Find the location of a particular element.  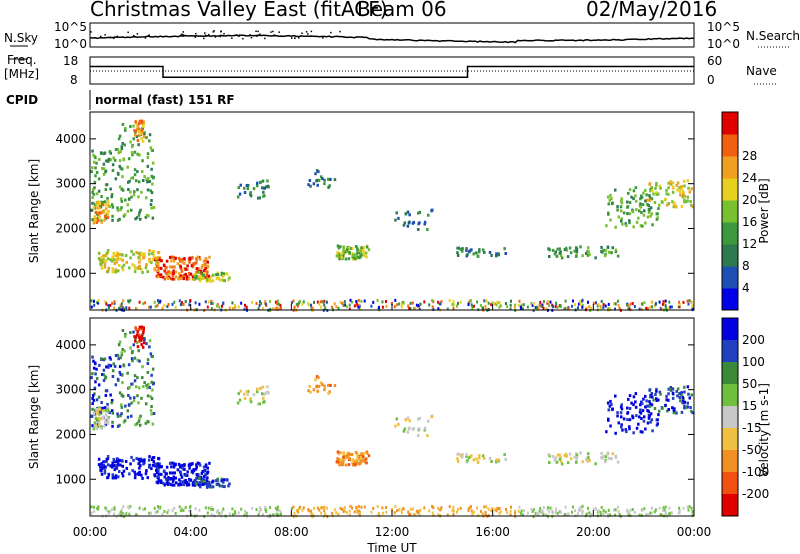

nsky-frame is located at coordinates (392, 35).